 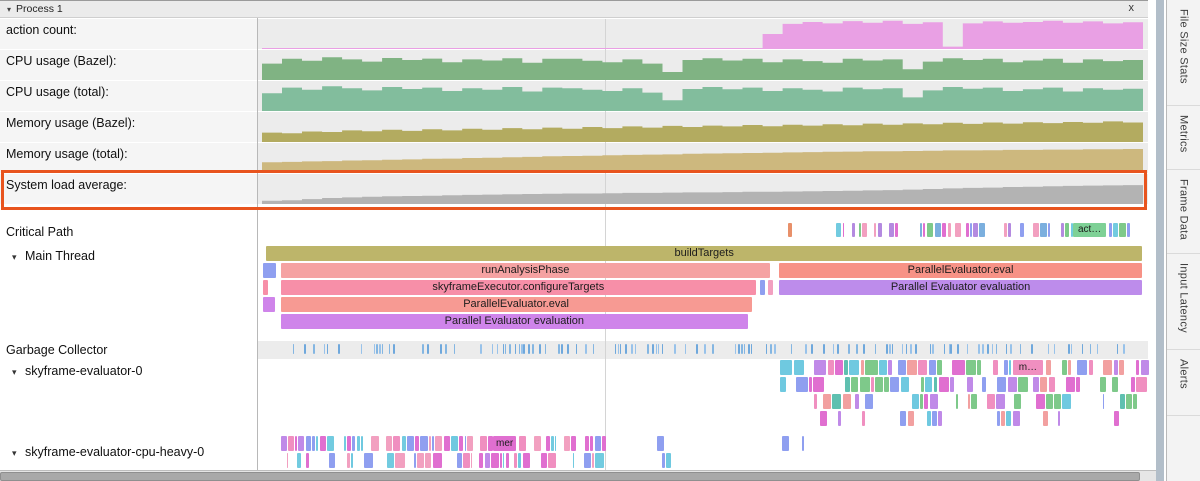 What do you see at coordinates (514, 321) in the screenshot?
I see `slice-parallel-evaluator-evaluation: Parallel Evaluator evaluation` at bounding box center [514, 321].